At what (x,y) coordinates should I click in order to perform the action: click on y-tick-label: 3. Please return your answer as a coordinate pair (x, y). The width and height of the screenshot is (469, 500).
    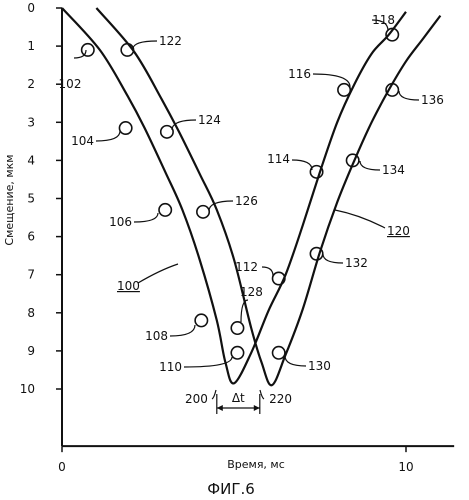
    Looking at the image, I should click on (31, 122).